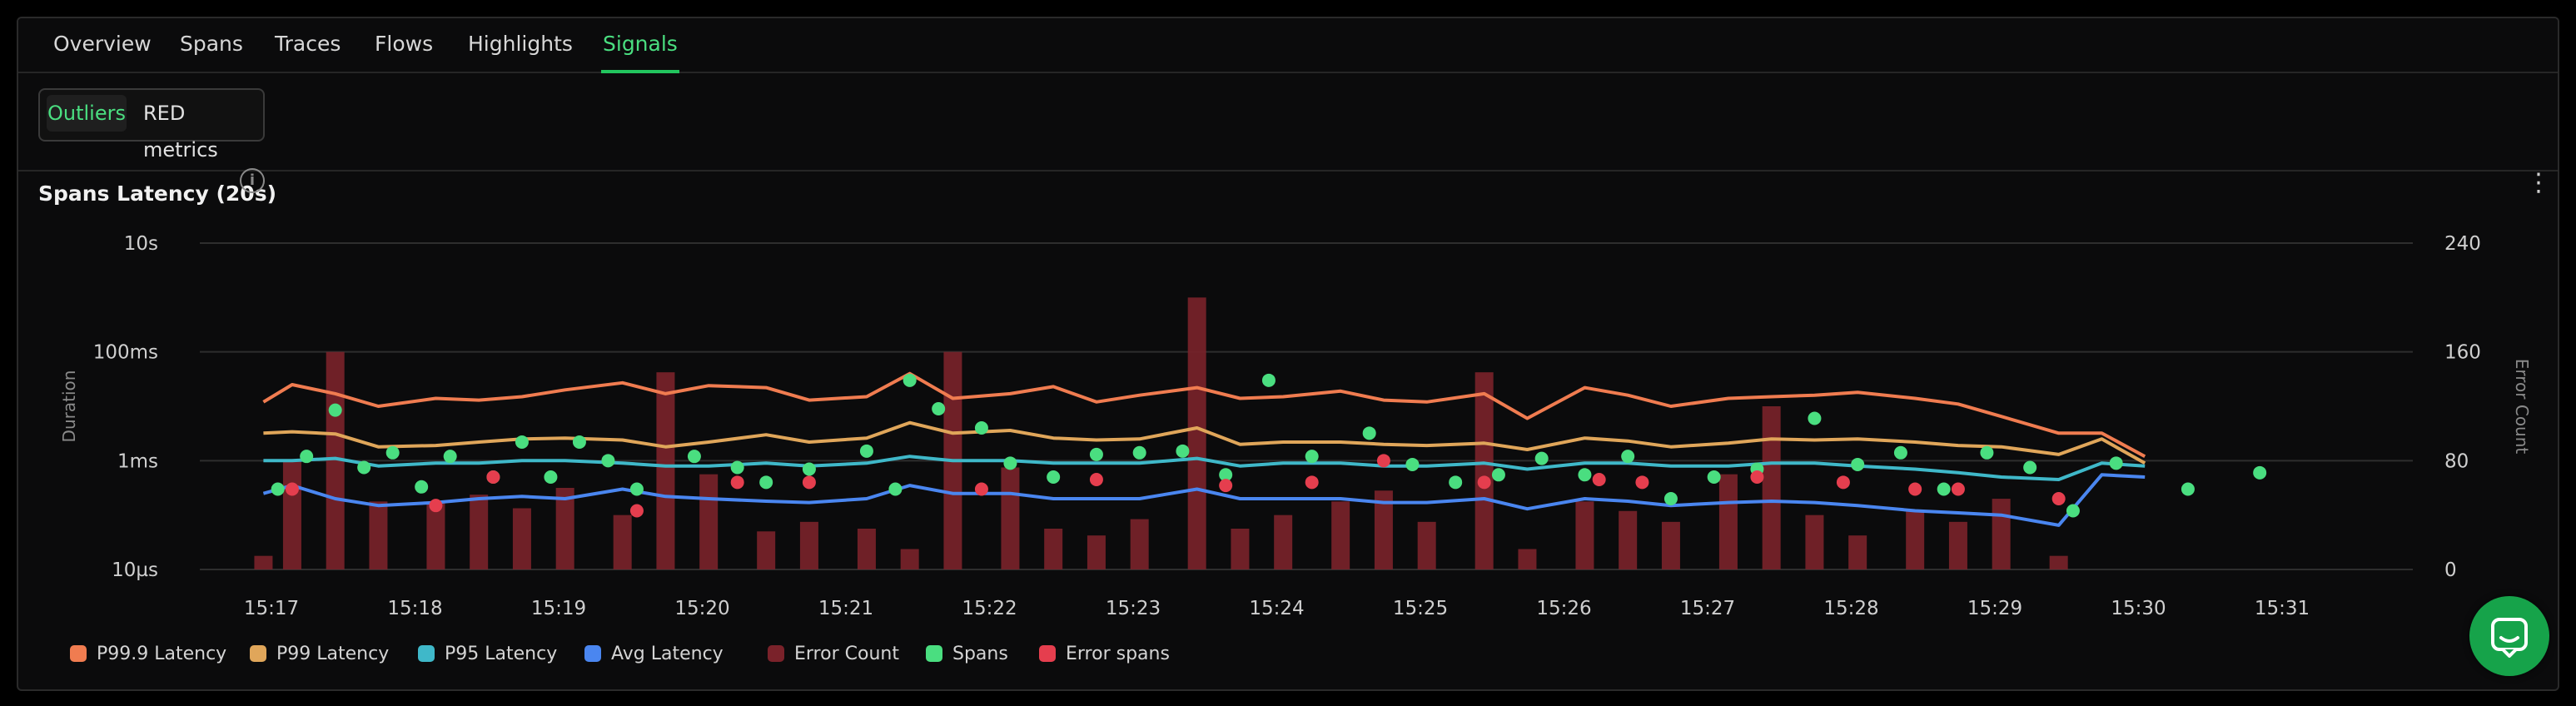  Describe the element at coordinates (640, 45) in the screenshot. I see `tab-signals: Signals` at that location.